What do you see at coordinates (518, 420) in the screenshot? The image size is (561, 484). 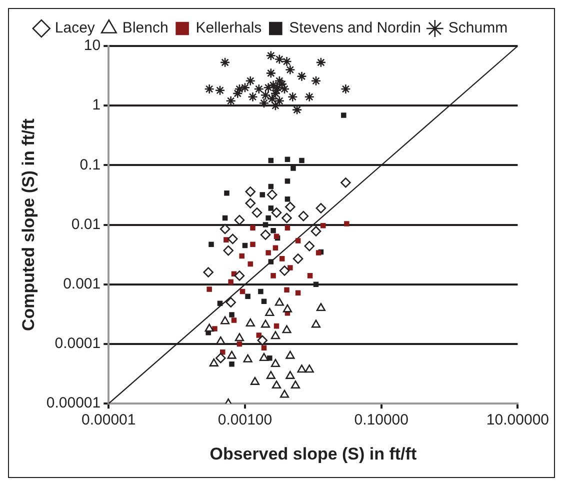 I see `x-tick-label: 10.00000` at bounding box center [518, 420].